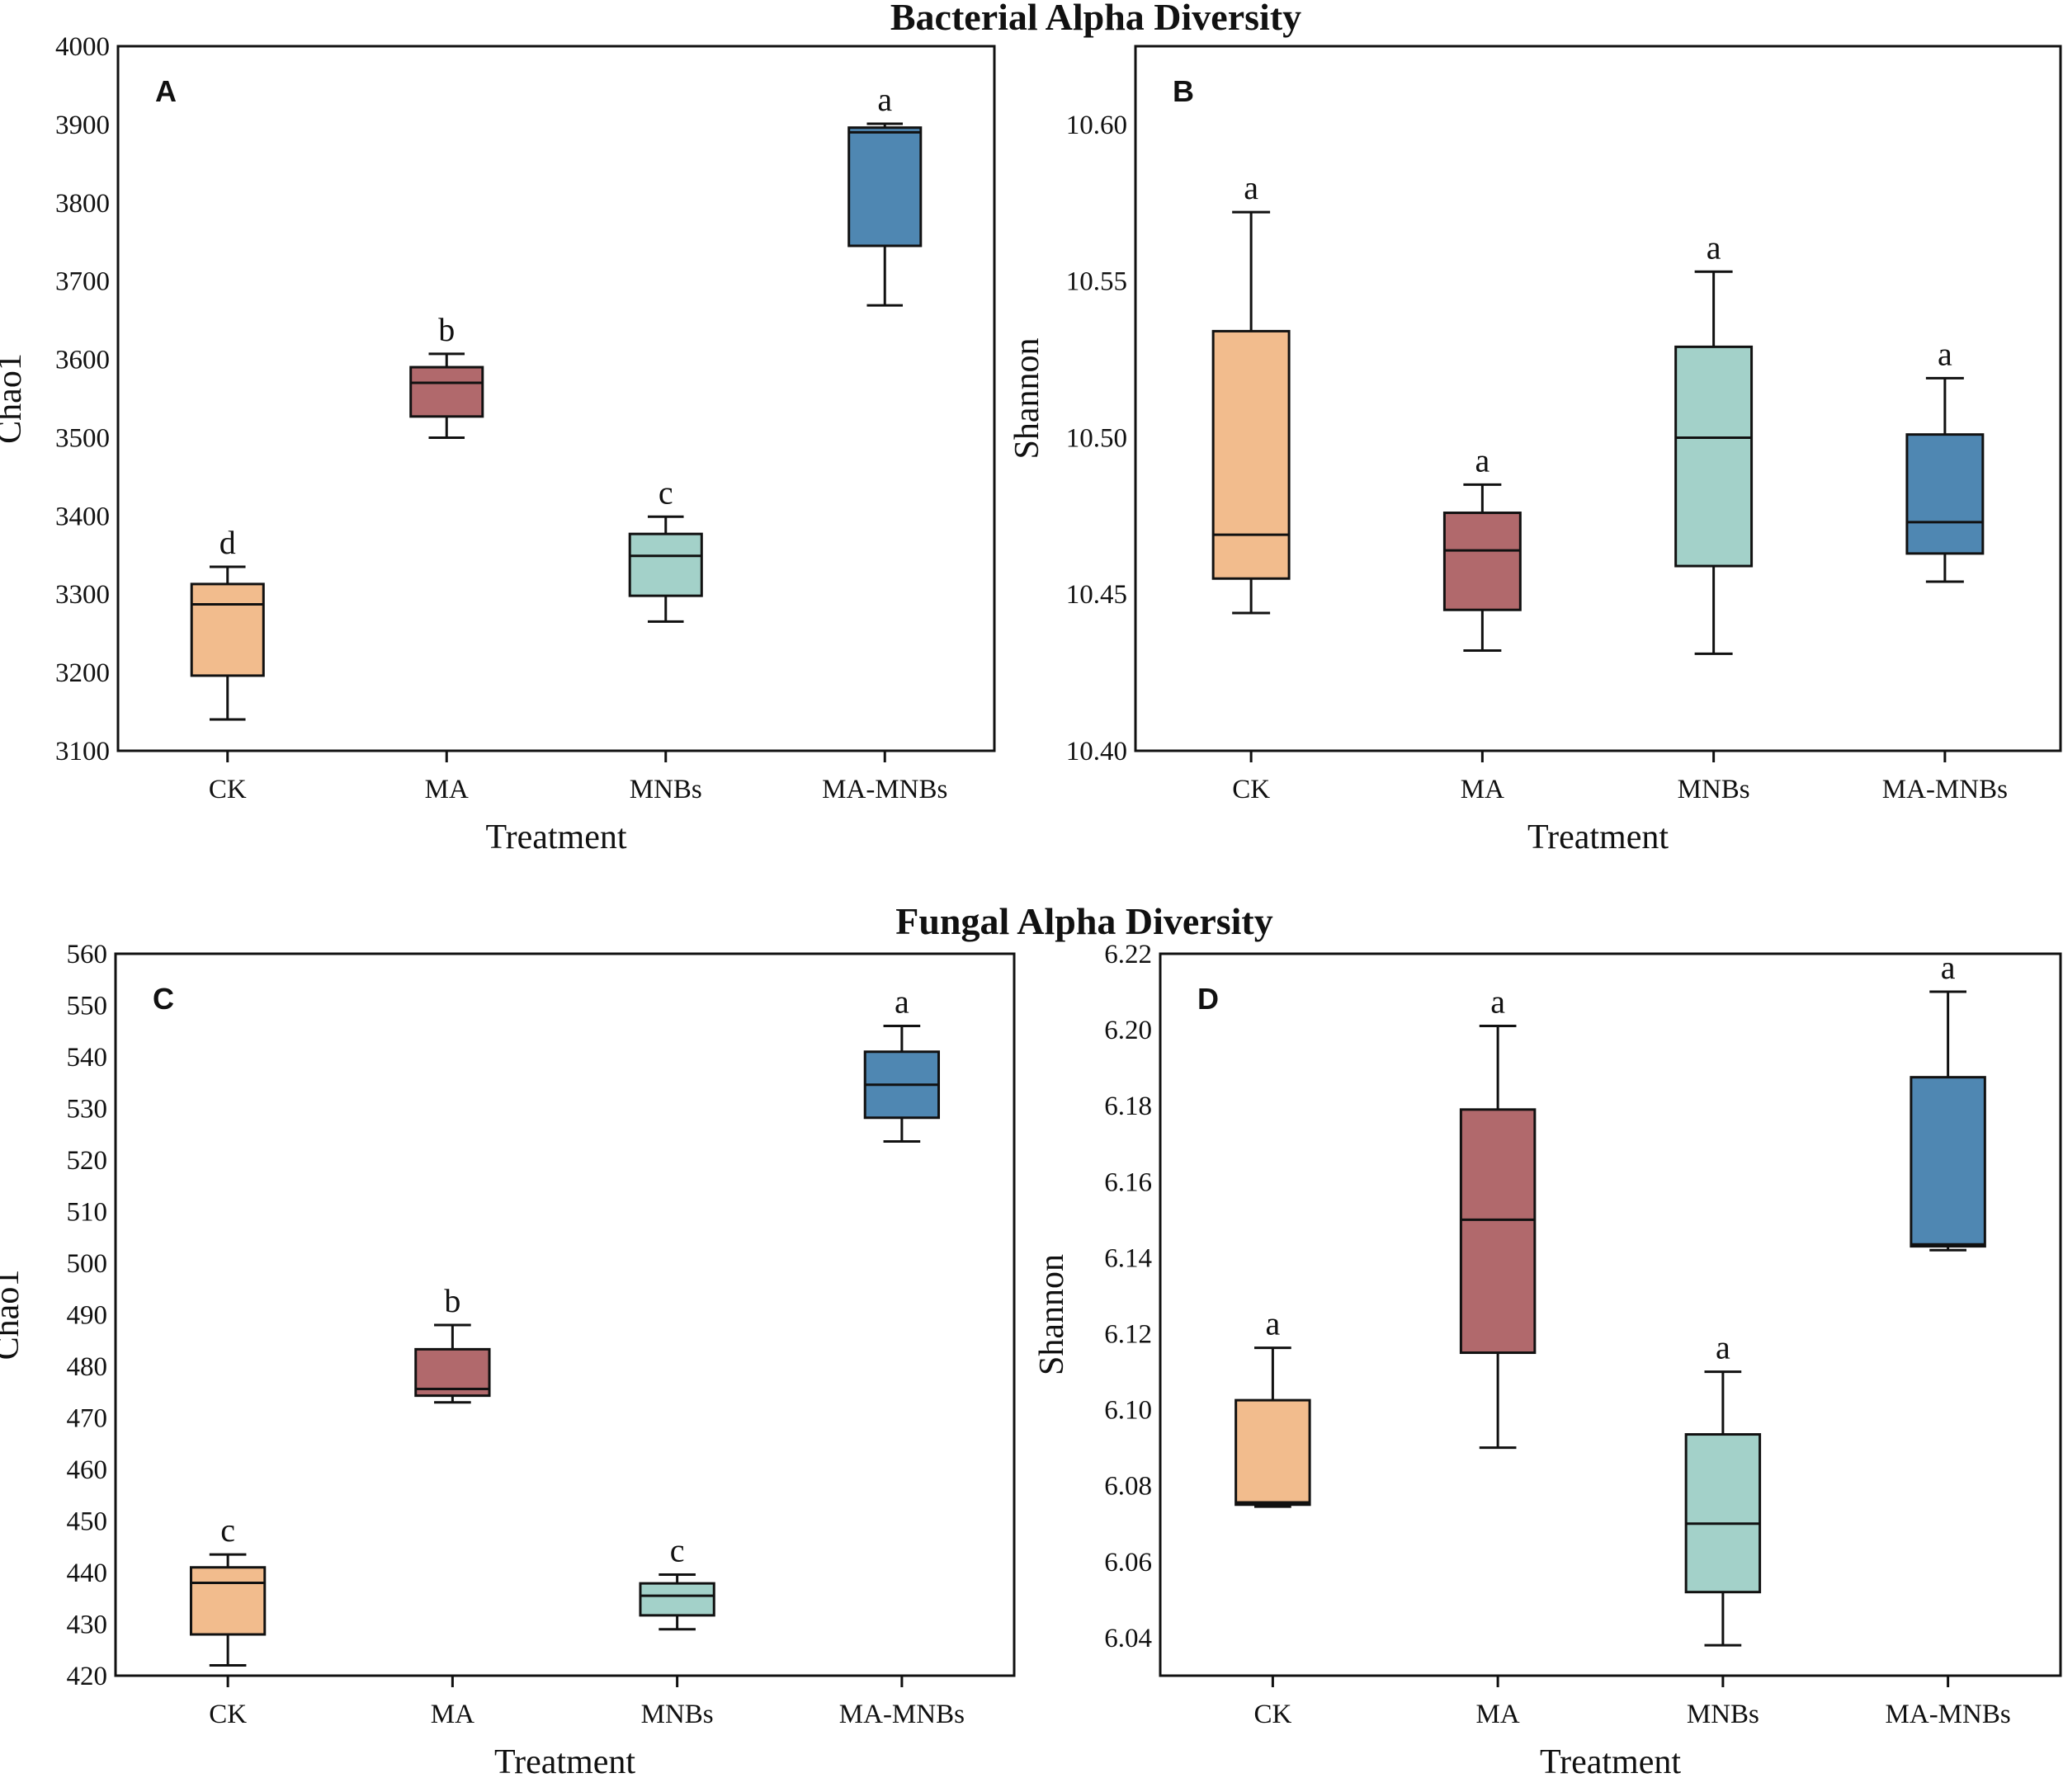 This screenshot has width=2063, height=1792. What do you see at coordinates (1084, 921) in the screenshot?
I see `fungal-title: Fungal Alpha Diversity` at bounding box center [1084, 921].